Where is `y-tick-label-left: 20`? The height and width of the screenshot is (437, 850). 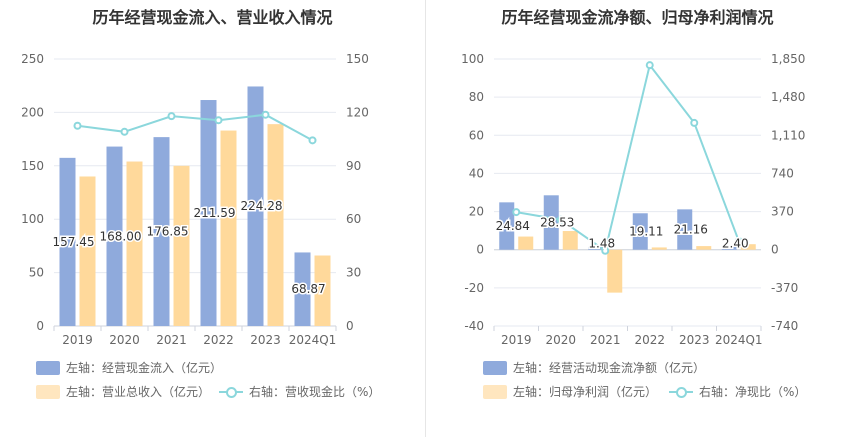 y-tick-label-left: 20 is located at coordinates (476, 212).